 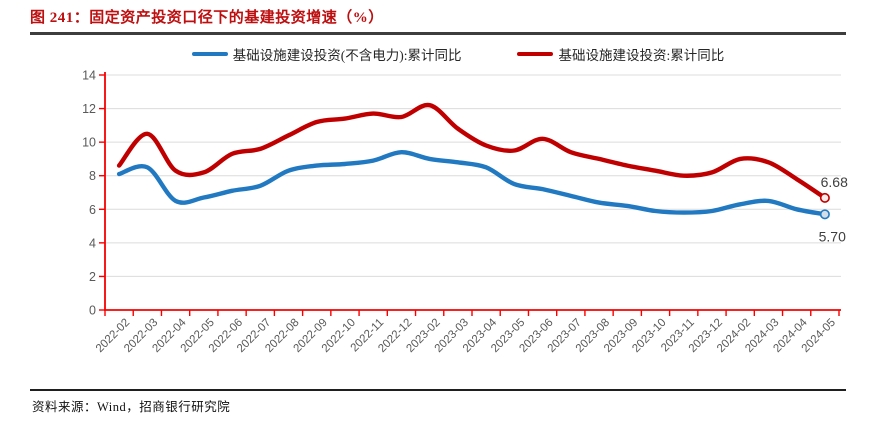 What do you see at coordinates (131, 407) in the screenshot?
I see `source-note: 资料来源：Wind，招商银行研究院` at bounding box center [131, 407].